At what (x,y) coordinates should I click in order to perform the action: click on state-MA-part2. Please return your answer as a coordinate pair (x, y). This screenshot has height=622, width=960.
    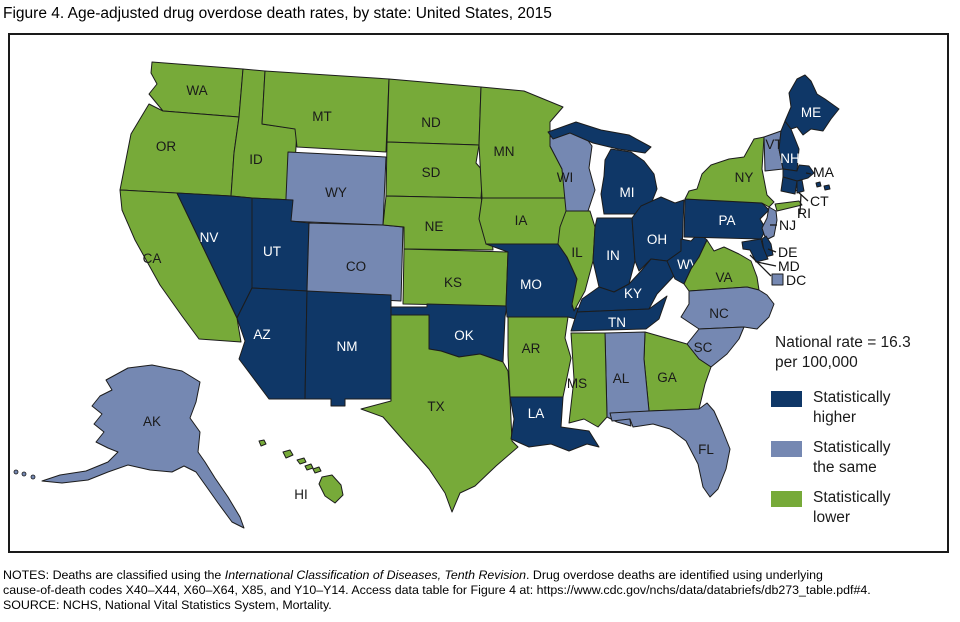
    Looking at the image, I should click on (827, 187).